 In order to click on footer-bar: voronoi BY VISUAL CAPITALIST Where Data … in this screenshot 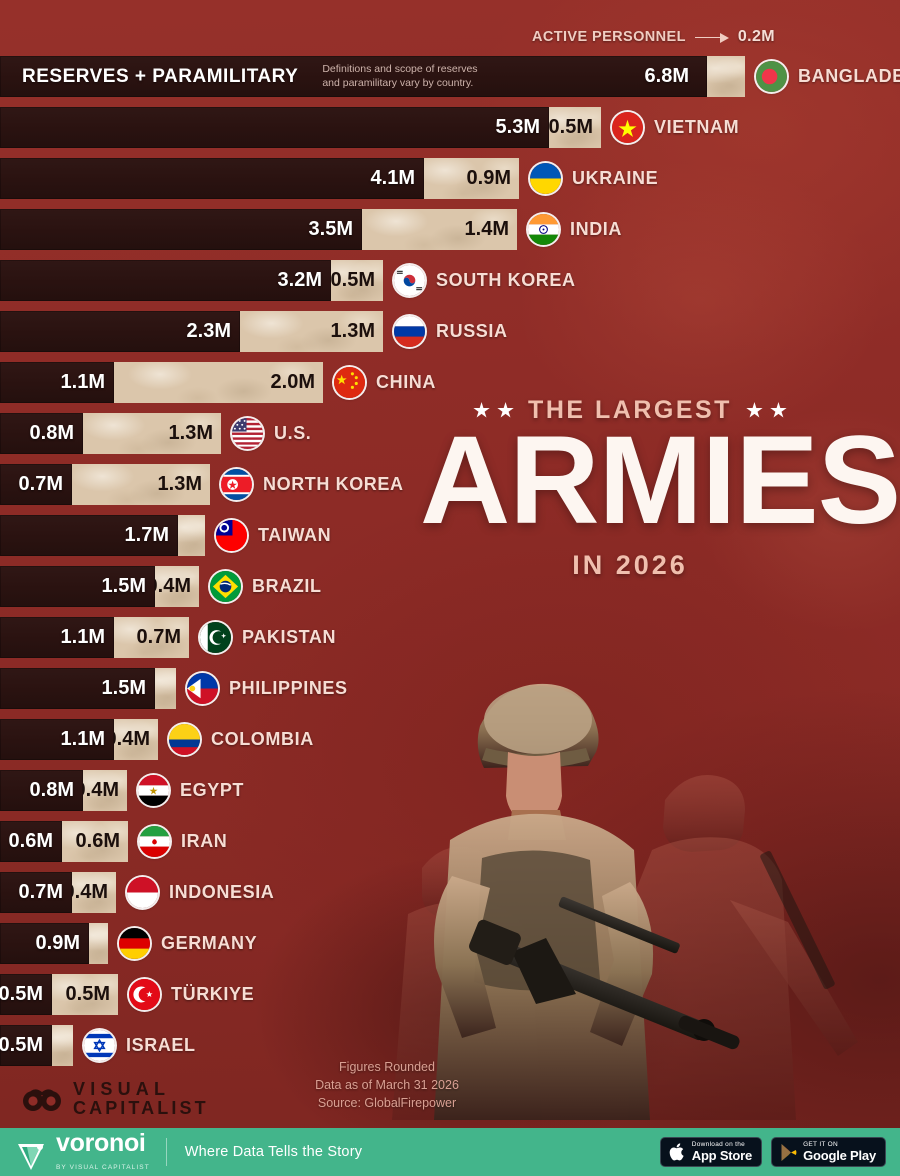, I will do `click(450, 1152)`.